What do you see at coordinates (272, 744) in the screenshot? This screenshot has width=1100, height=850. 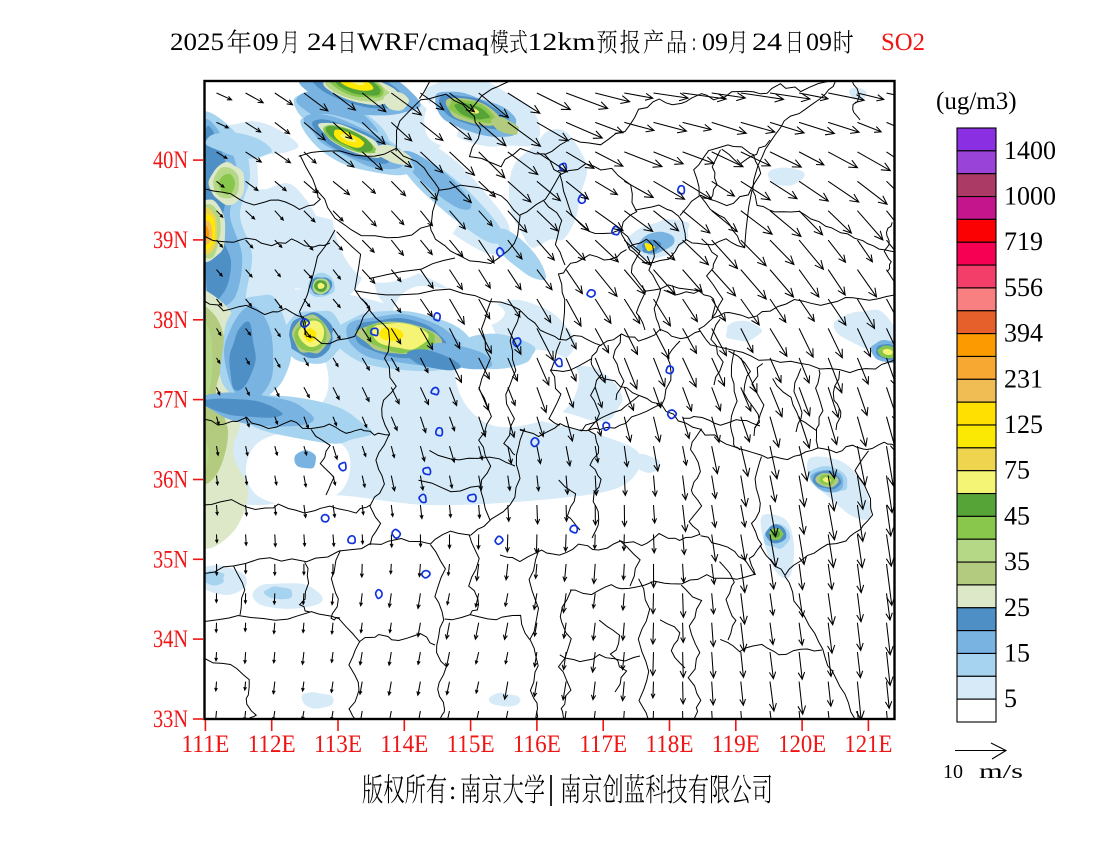 I see `svg-text: 112E` at bounding box center [272, 744].